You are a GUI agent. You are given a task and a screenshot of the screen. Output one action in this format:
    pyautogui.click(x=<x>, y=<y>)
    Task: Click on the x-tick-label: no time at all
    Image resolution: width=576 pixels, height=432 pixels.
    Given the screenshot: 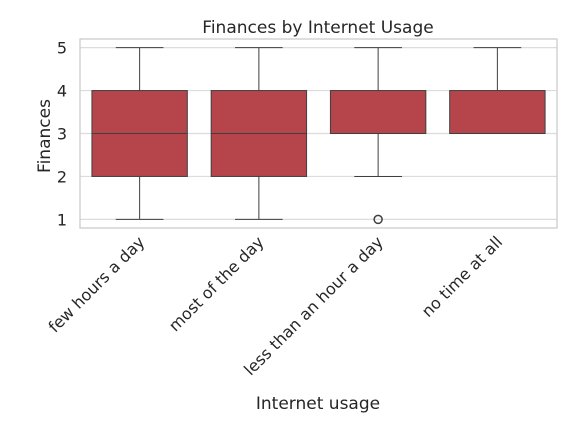 What is the action you would take?
    pyautogui.click(x=462, y=276)
    